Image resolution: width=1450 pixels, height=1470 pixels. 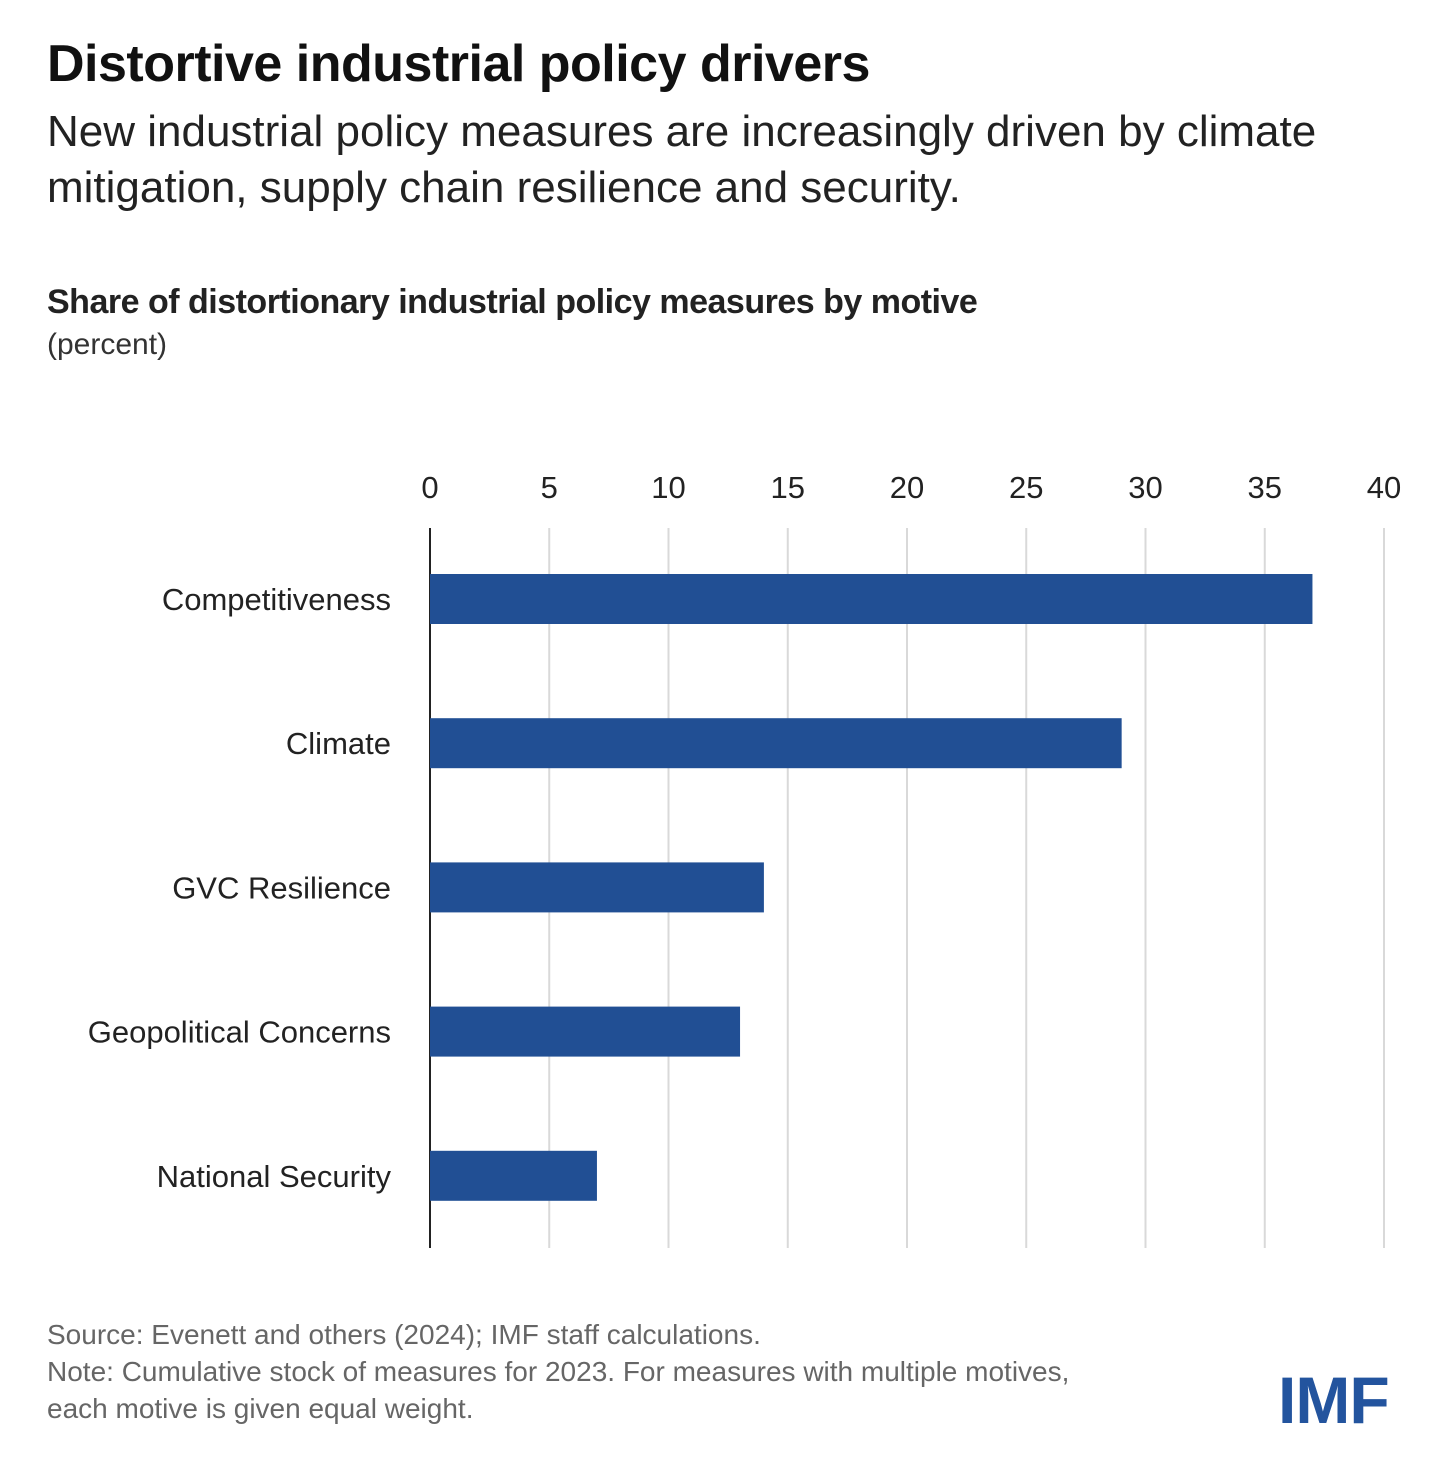 What do you see at coordinates (788, 487) in the screenshot?
I see `x-tick-label: 15` at bounding box center [788, 487].